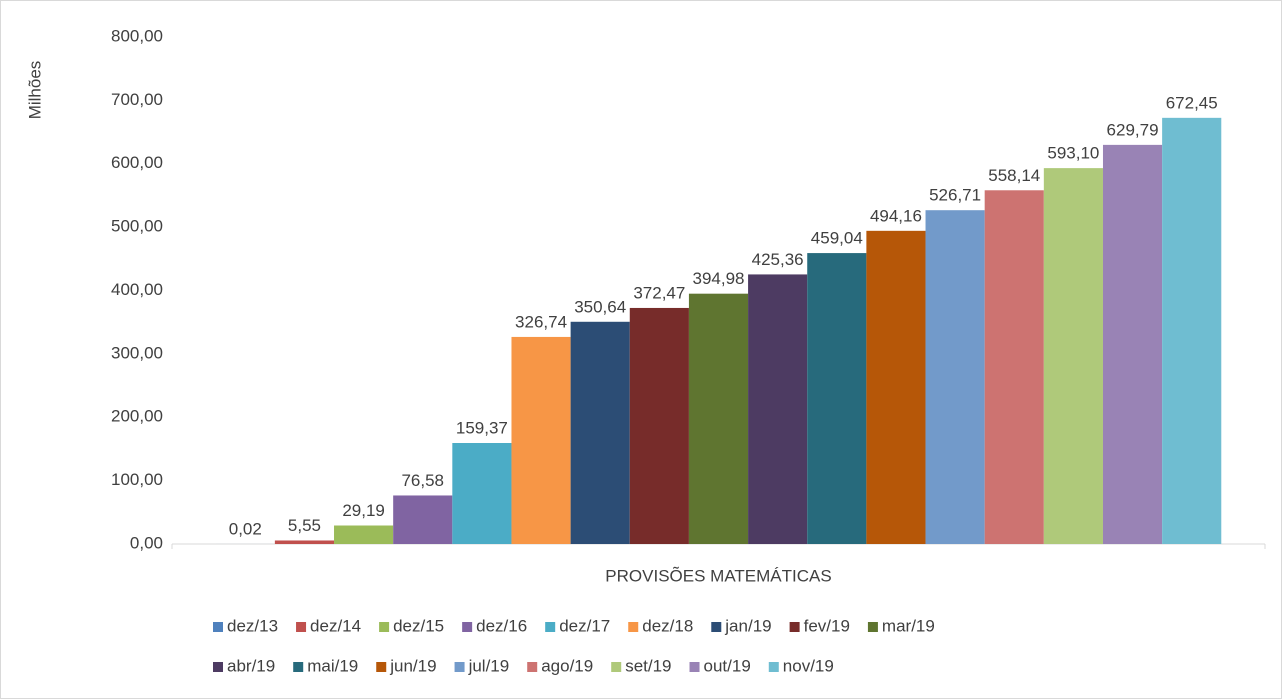 This screenshot has width=1282, height=699. Describe the element at coordinates (137, 416) in the screenshot. I see `y-tick-label: 200,00` at that location.